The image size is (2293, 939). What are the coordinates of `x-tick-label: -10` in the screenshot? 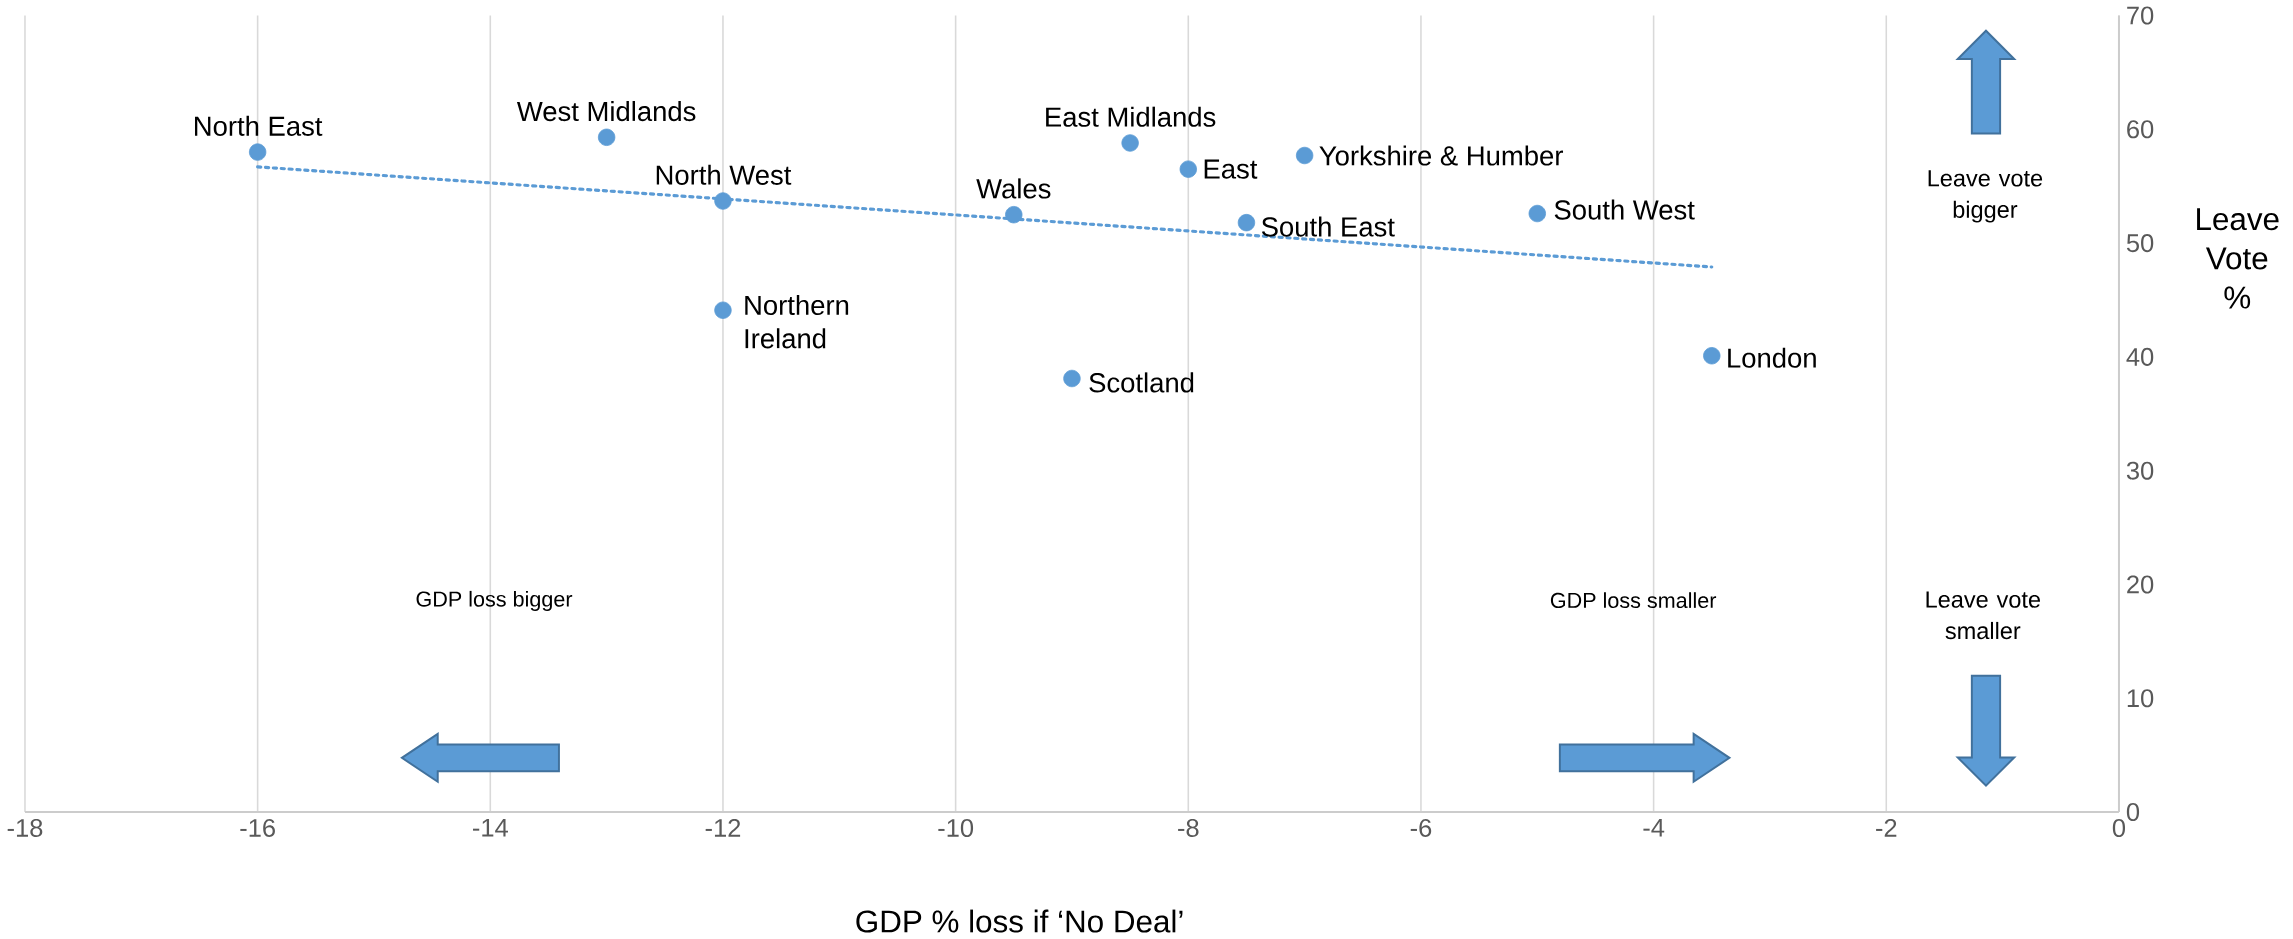 It's located at (956, 827).